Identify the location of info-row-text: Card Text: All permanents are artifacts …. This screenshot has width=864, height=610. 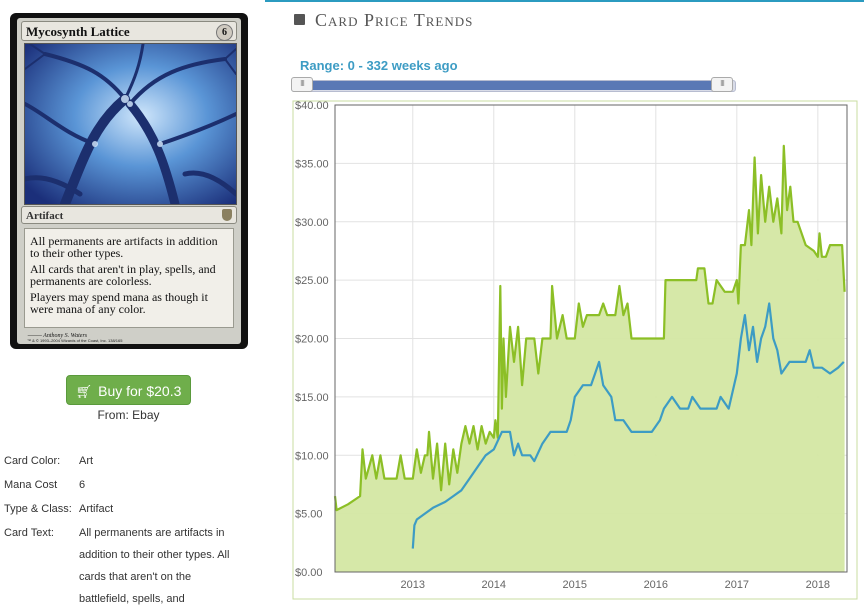
(131, 567).